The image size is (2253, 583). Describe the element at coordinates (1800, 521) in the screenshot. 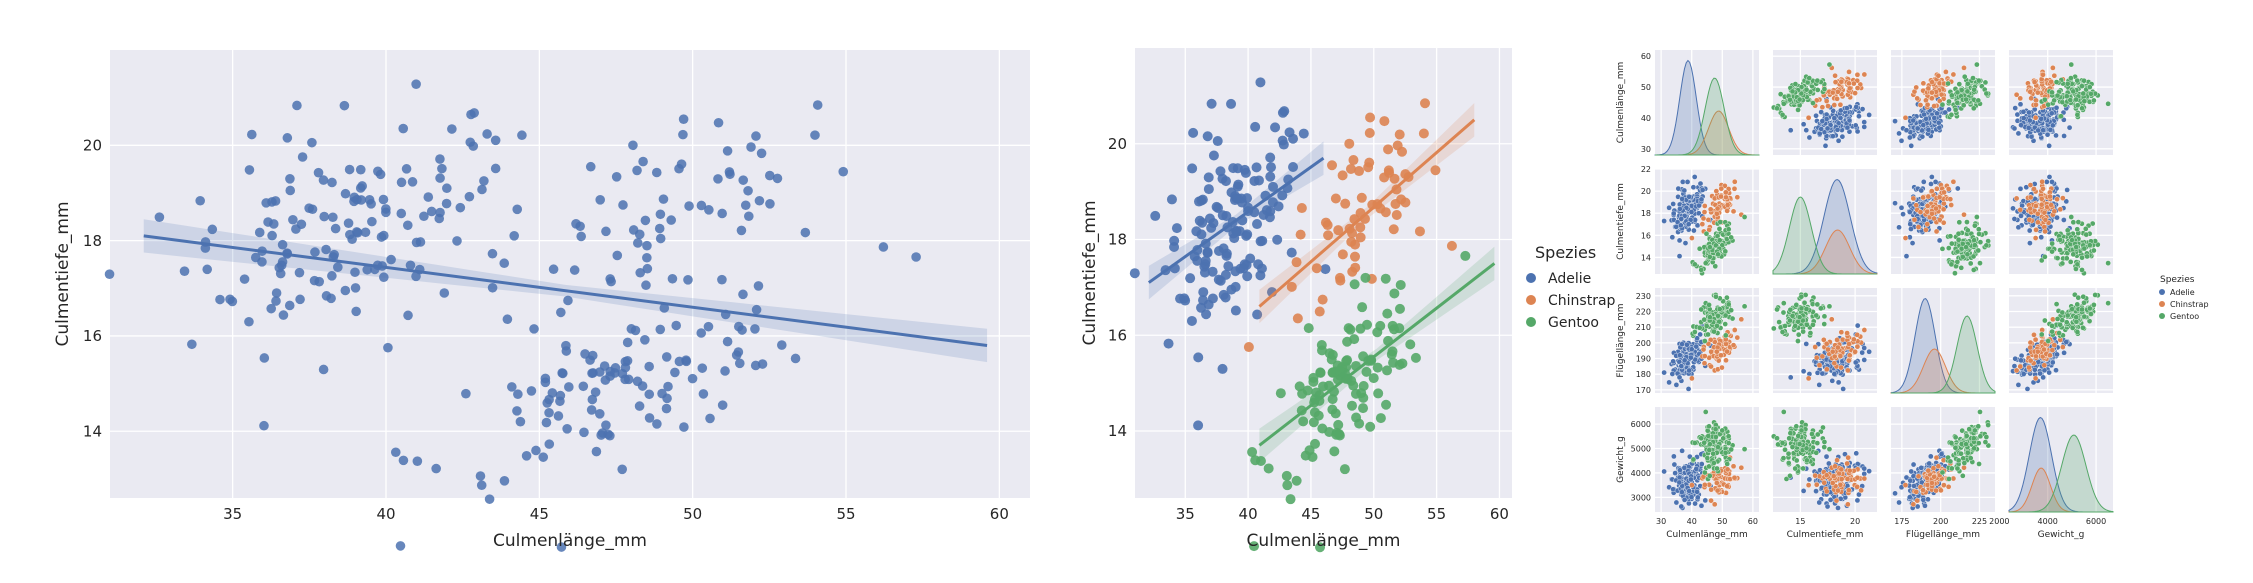

I see `x-tick-label: 15` at that location.